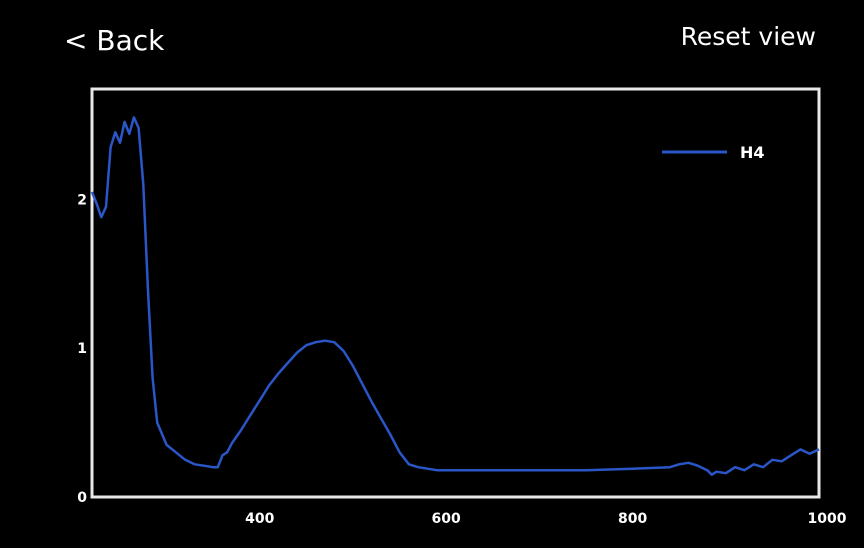 The height and width of the screenshot is (548, 864). What do you see at coordinates (748, 36) in the screenshot?
I see `reset-view-button: Reset view` at bounding box center [748, 36].